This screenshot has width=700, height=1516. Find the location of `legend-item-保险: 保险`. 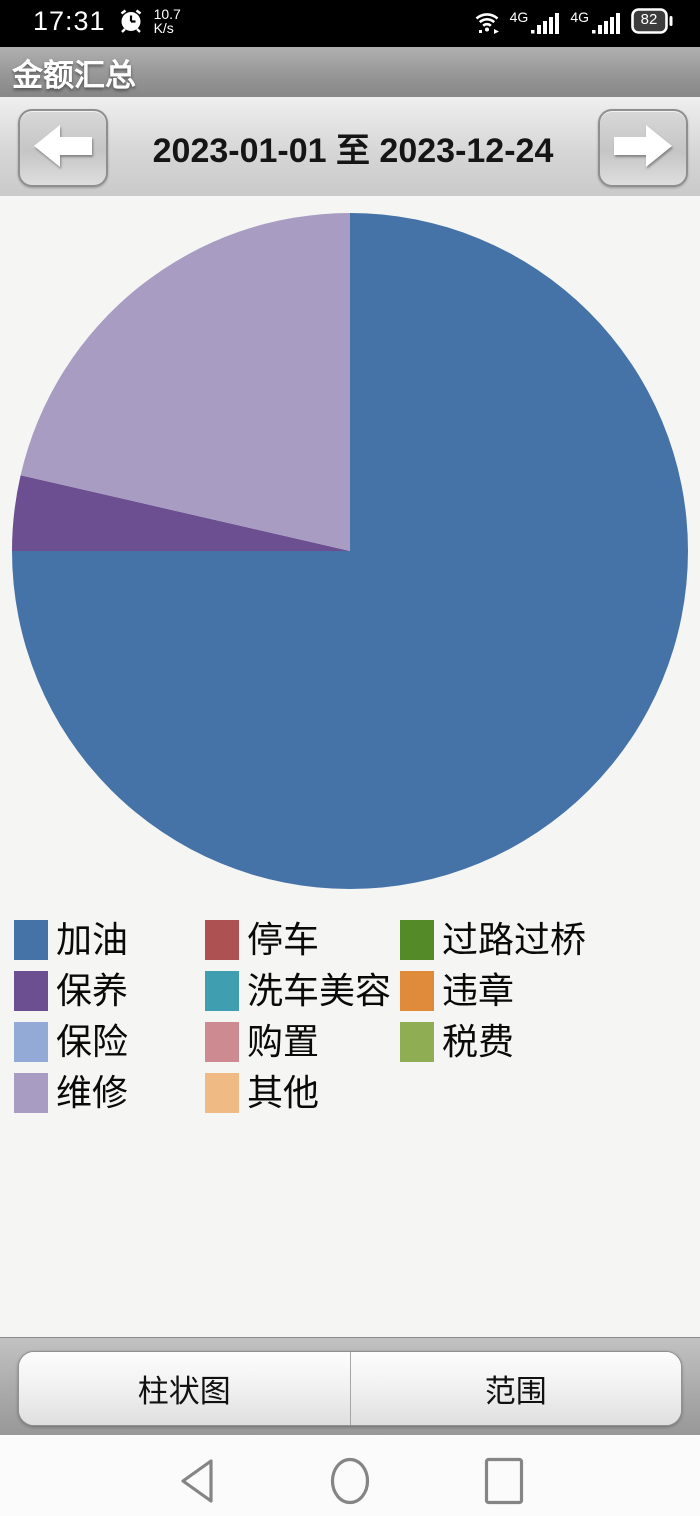

legend-item-保险: 保险 is located at coordinates (109, 1042).